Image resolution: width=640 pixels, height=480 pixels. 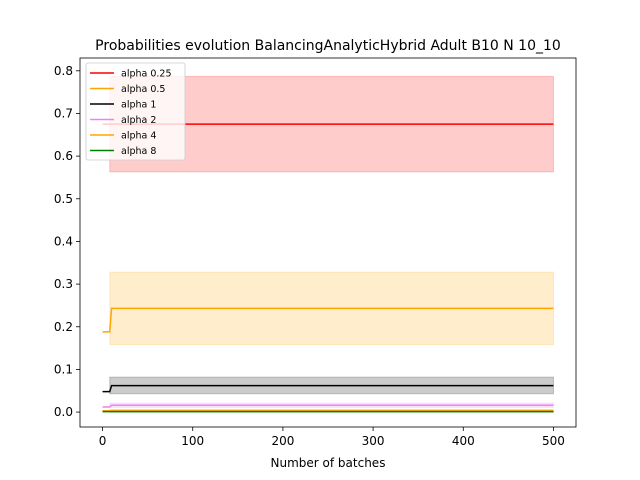 What do you see at coordinates (63, 241) in the screenshot?
I see `y-tick-label: 0.4` at bounding box center [63, 241].